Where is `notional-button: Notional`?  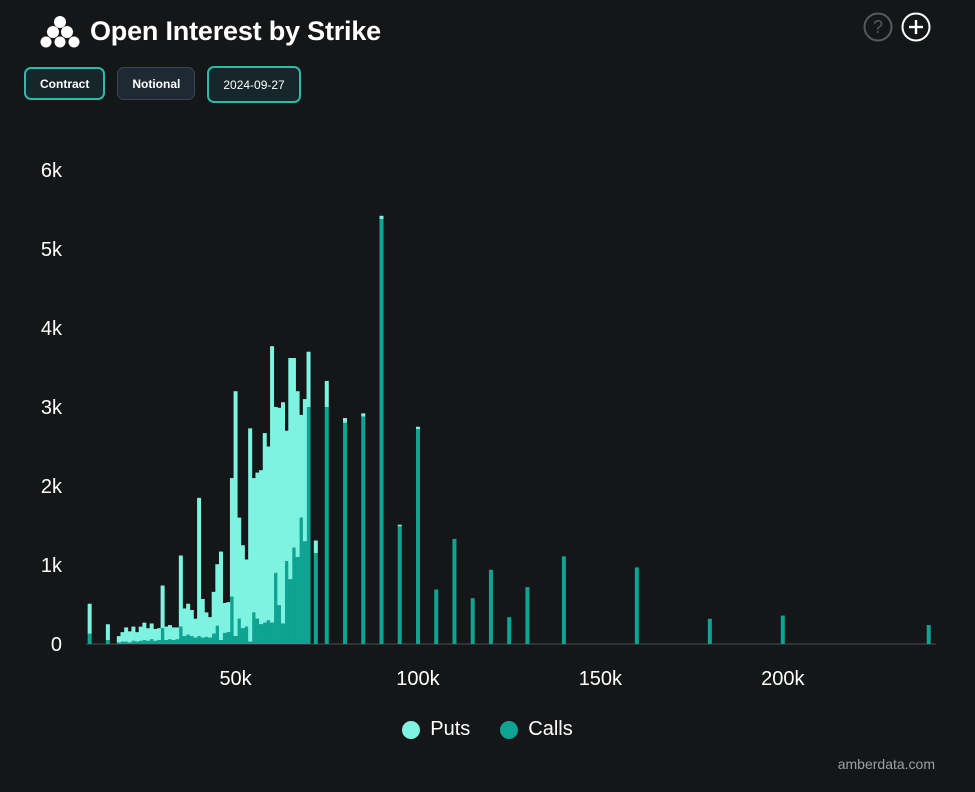
notional-button: Notional is located at coordinates (156, 83).